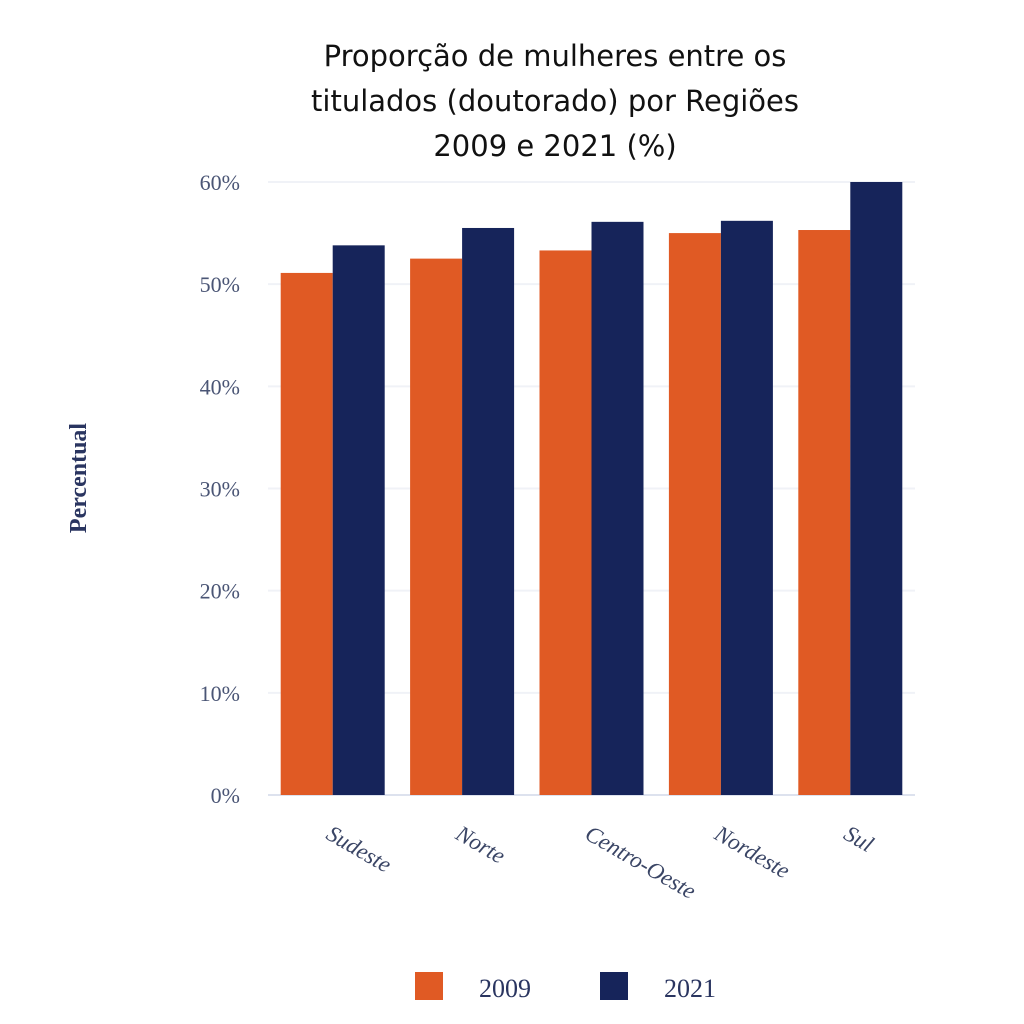  I want to click on x-tick-label: Nordeste, so click(752, 851).